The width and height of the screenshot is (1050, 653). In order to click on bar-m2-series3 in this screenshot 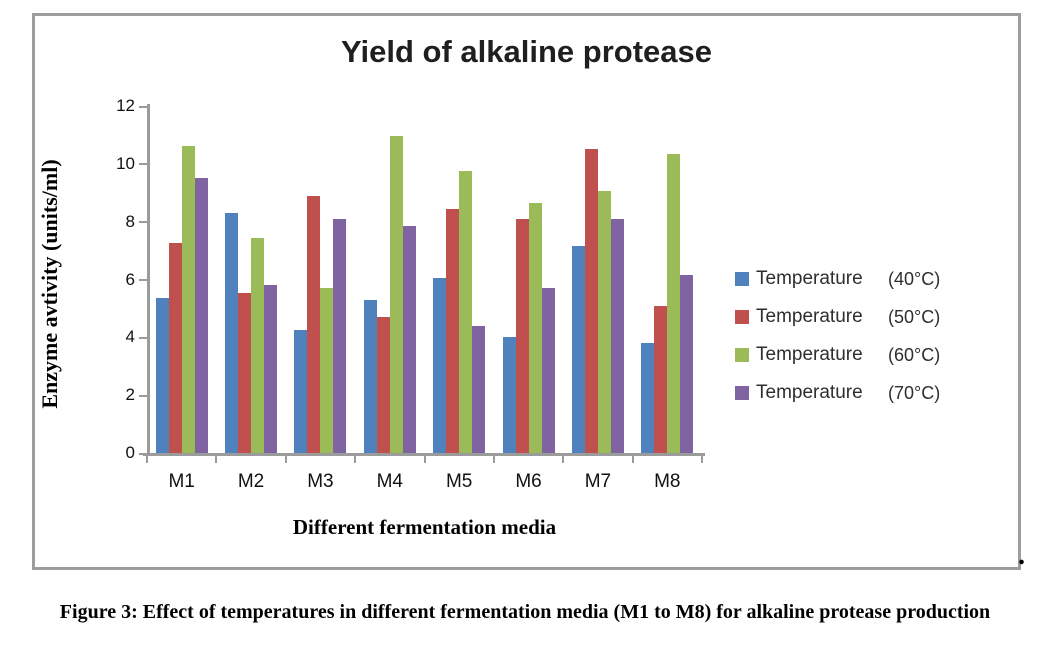, I will do `click(258, 345)`.